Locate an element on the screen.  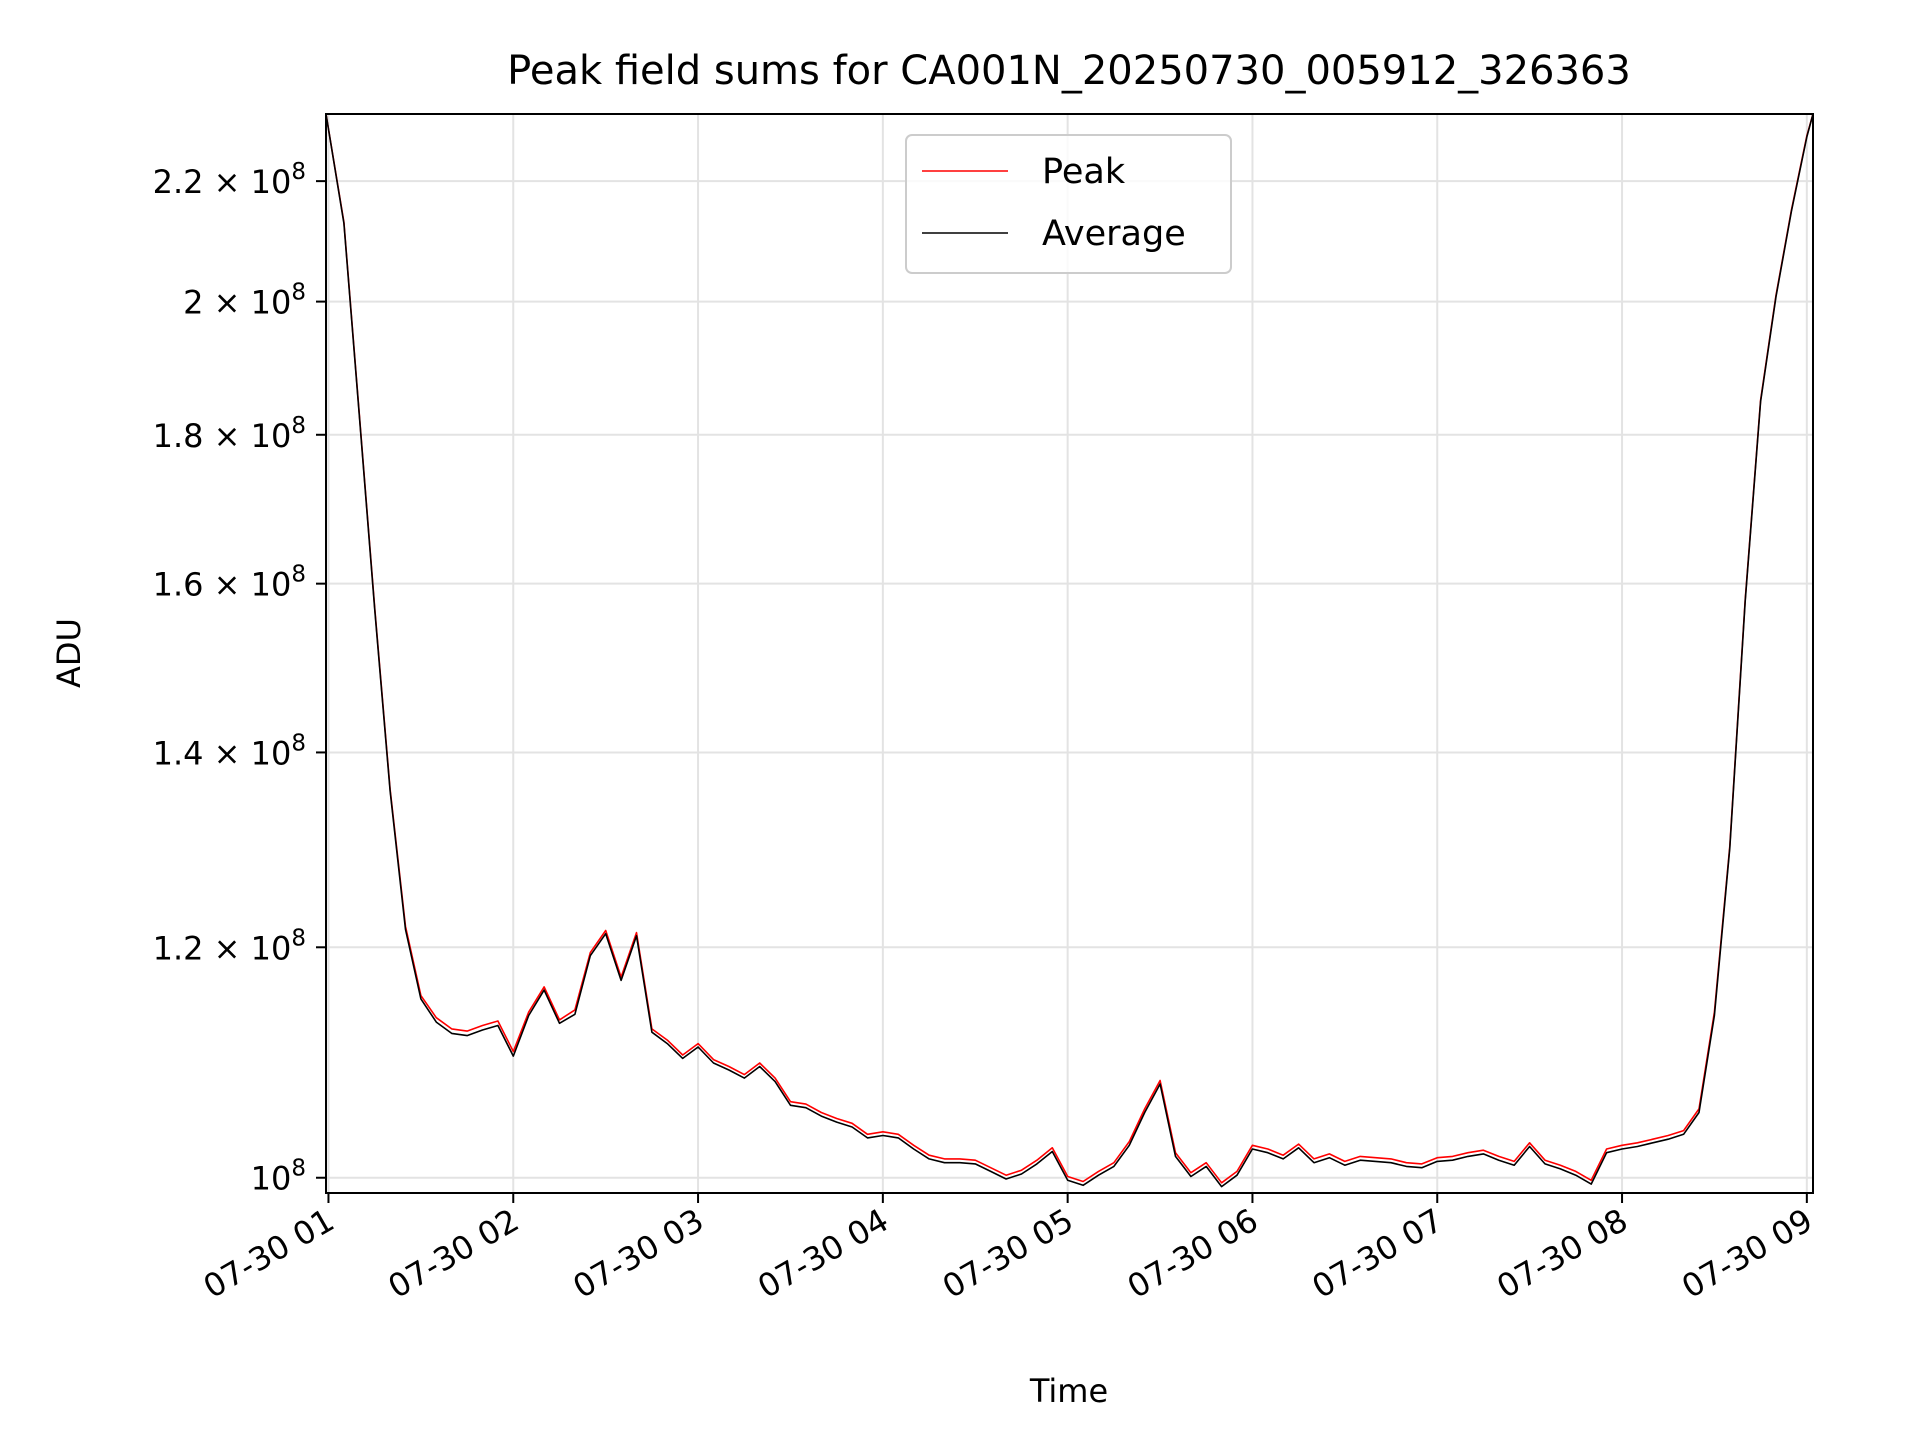
y-tick-label: 1.4 × 108 is located at coordinates (229, 751).